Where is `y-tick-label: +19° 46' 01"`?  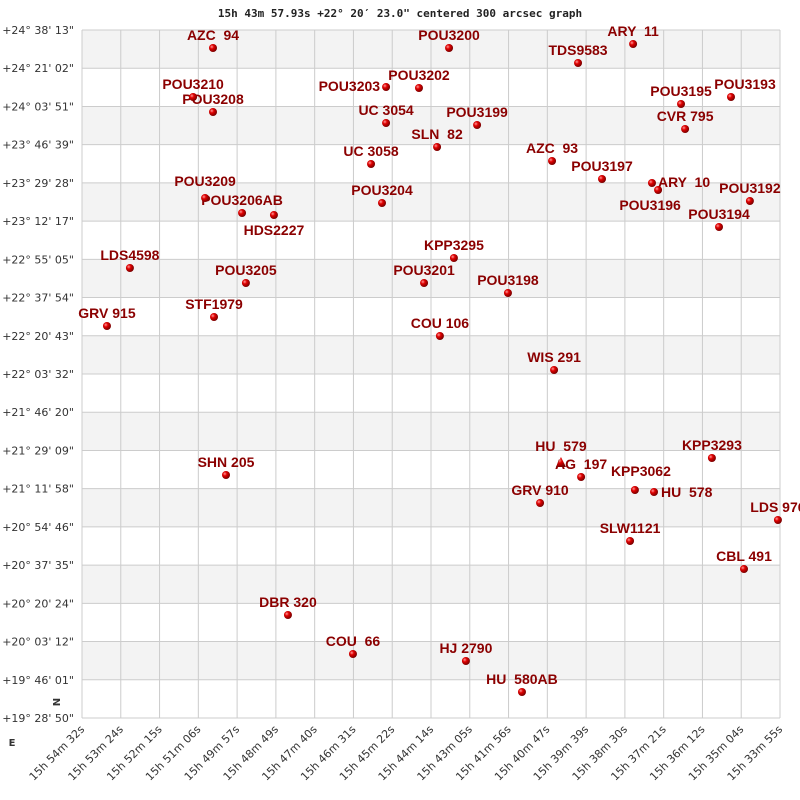
y-tick-label: +19° 46' 01" is located at coordinates (38, 680).